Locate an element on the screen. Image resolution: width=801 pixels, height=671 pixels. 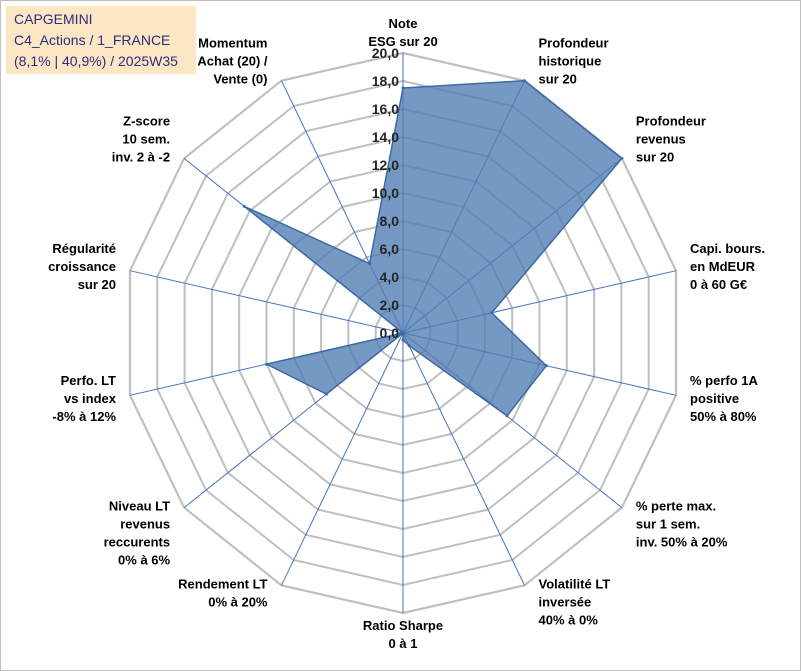
axis-label: 0% à 6% is located at coordinates (144, 560).